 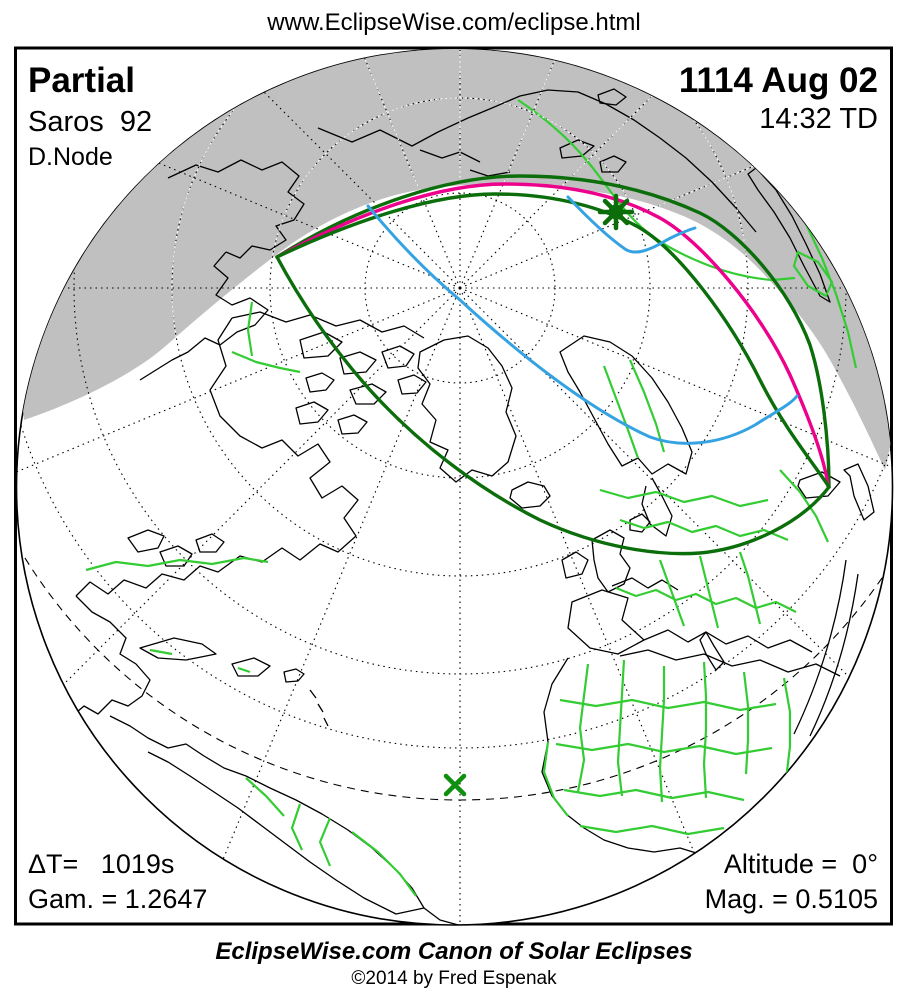 I want to click on node-label: D.Node, so click(x=70, y=157).